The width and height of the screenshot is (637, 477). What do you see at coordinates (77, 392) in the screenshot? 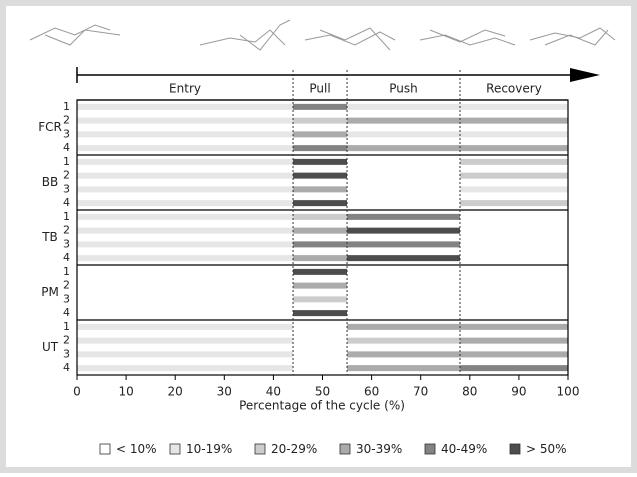
I see `x-tick-label: 0` at bounding box center [77, 392].